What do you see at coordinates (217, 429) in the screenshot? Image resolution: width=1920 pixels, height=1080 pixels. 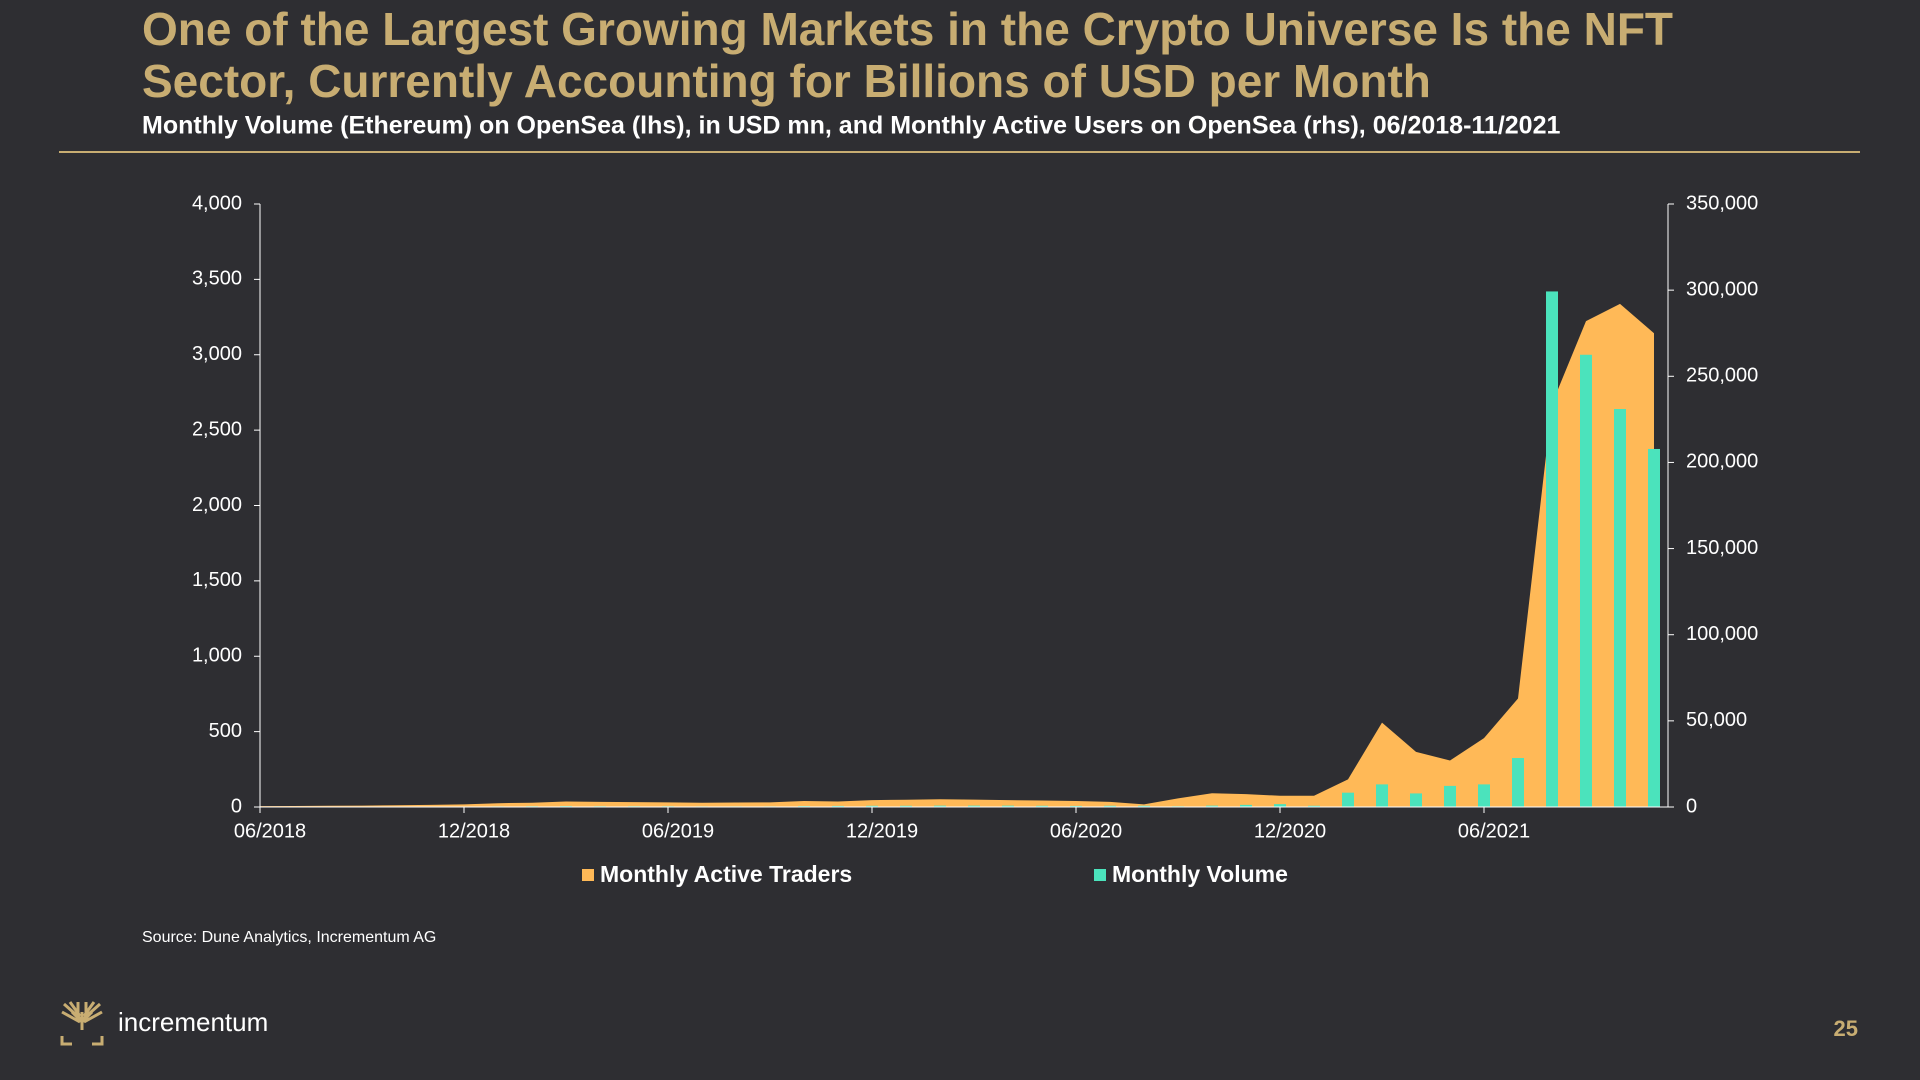 I see `y-tick-label: 2,500` at bounding box center [217, 429].